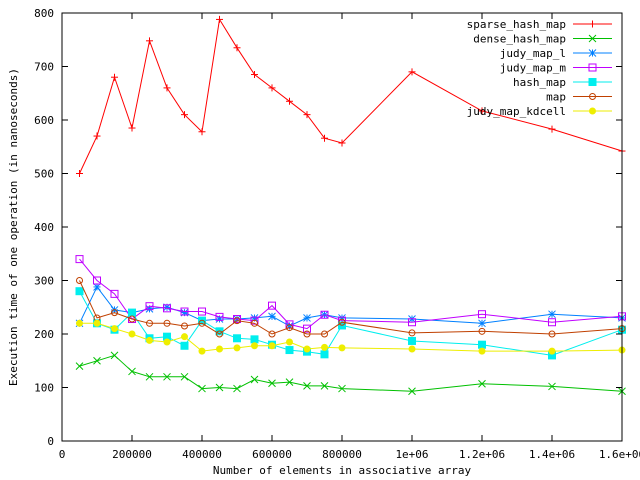 This screenshot has width=640, height=480. Describe the element at coordinates (44, 227) in the screenshot. I see `y-tick-label: 400` at that location.